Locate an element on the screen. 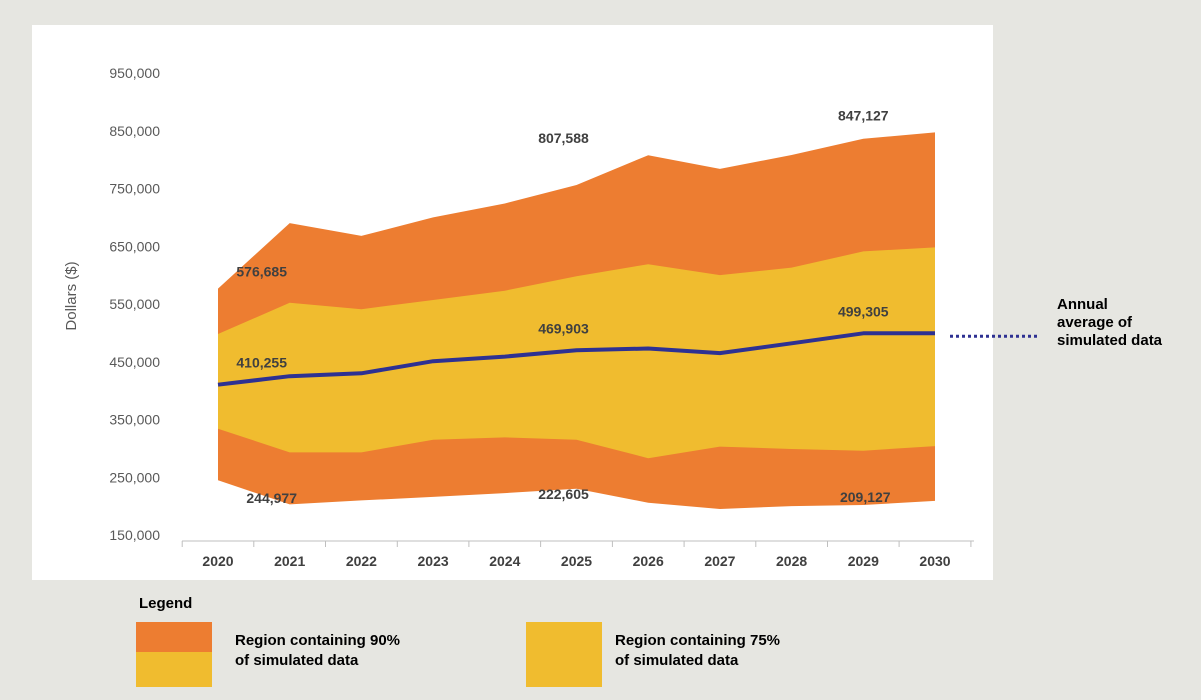 The image size is (1201, 700). x-tick-label: 2028 is located at coordinates (791, 561).